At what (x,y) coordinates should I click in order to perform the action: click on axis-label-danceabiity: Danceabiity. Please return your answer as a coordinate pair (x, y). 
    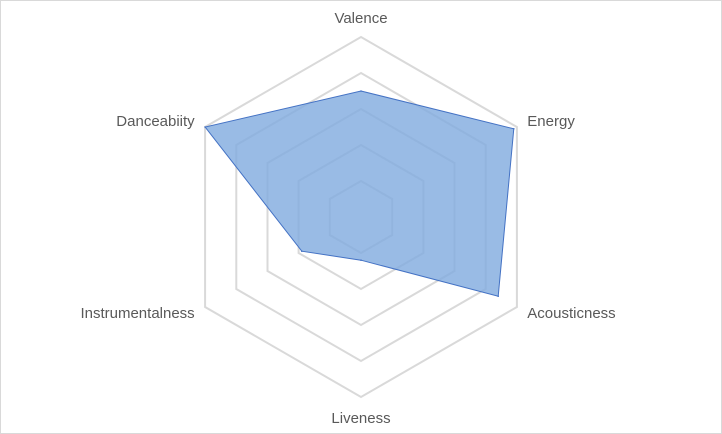
    Looking at the image, I should click on (155, 121).